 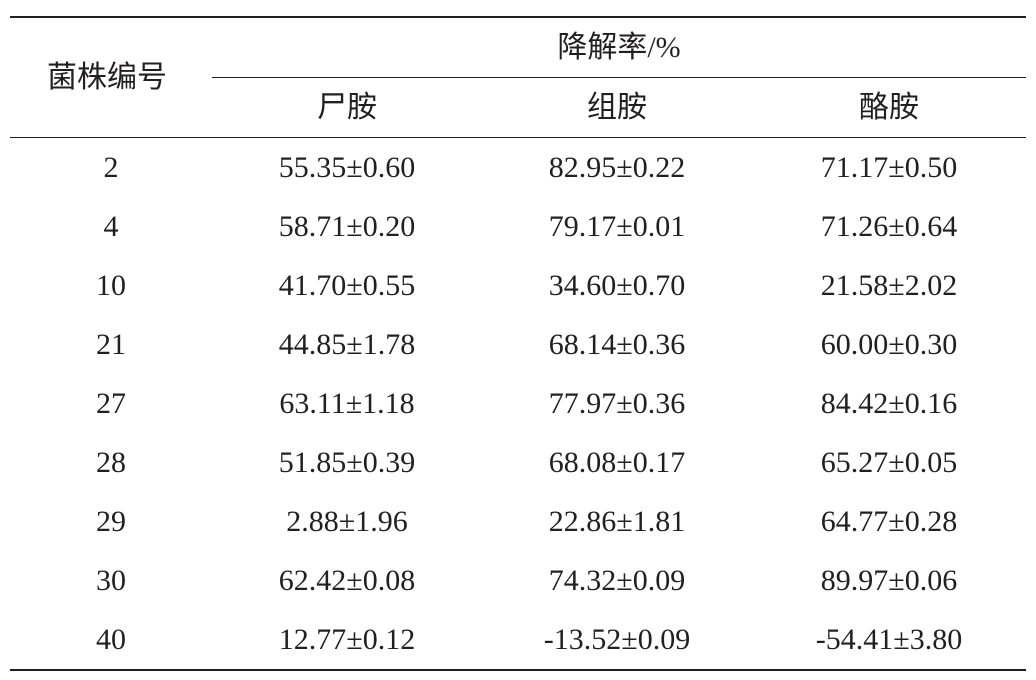 What do you see at coordinates (518, 168) in the screenshot?
I see `table-row: 2 55.35±0.60 82.95±0.22 71.17±0.50` at bounding box center [518, 168].